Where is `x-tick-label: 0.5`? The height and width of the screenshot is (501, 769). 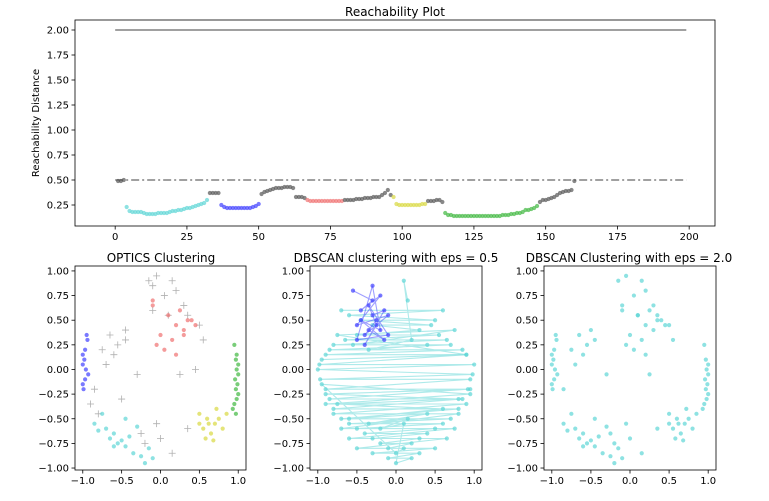 x-tick-label: 0.5 is located at coordinates (669, 481).